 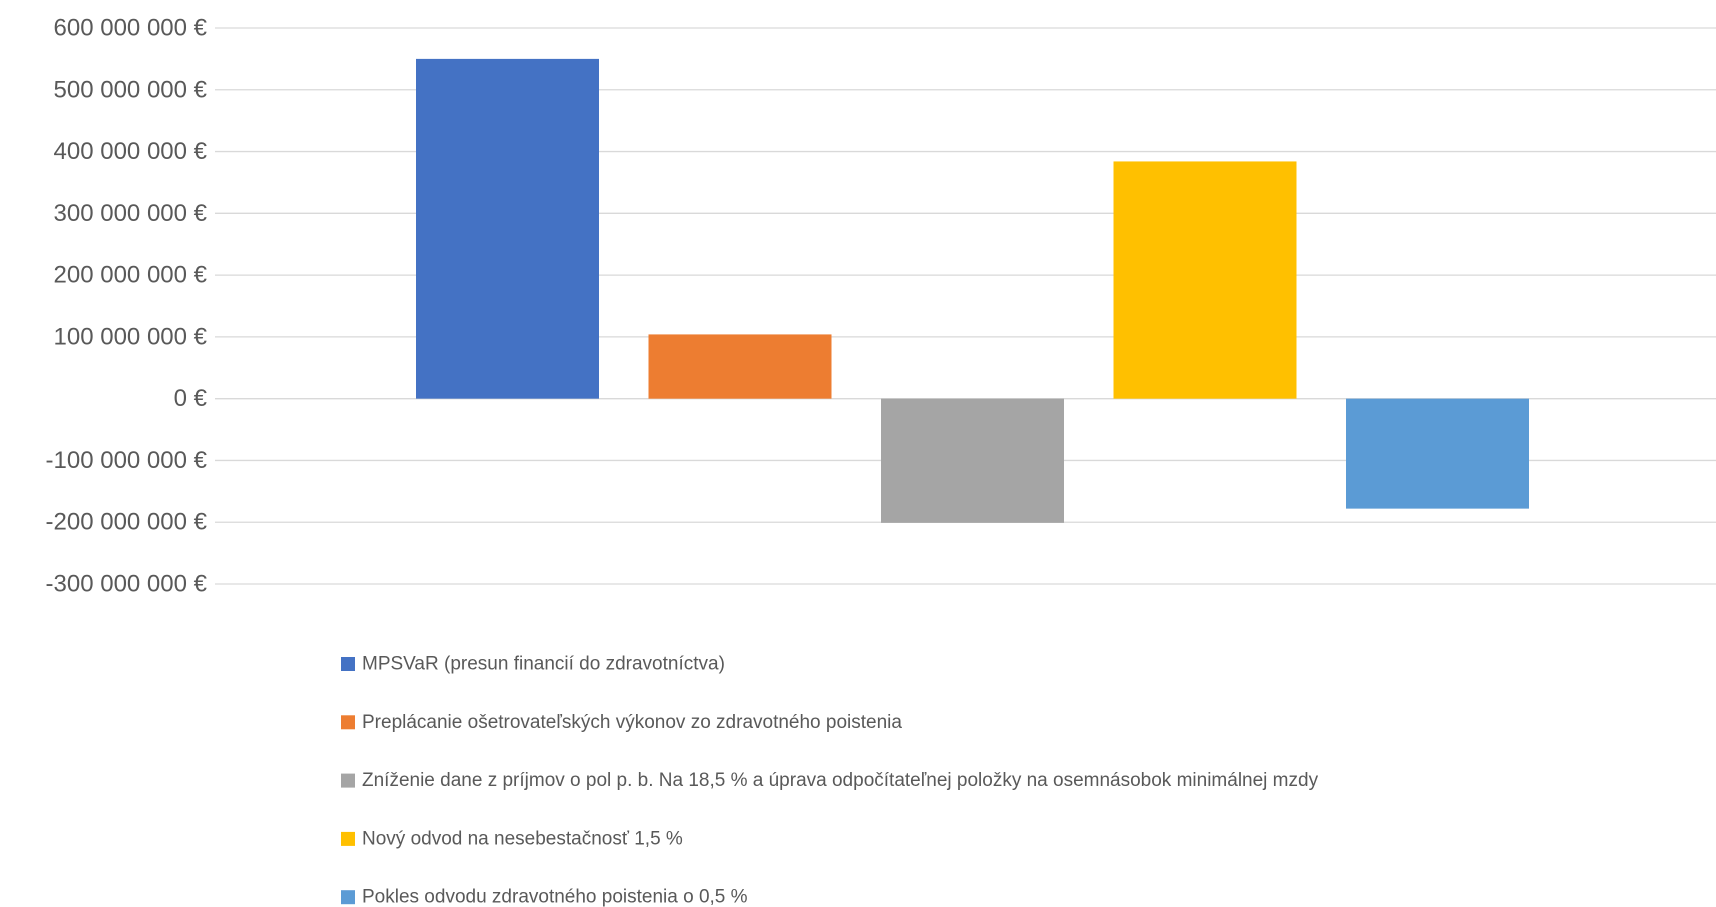 I want to click on y-tick-label: 600 000 000 €, so click(x=131, y=28).